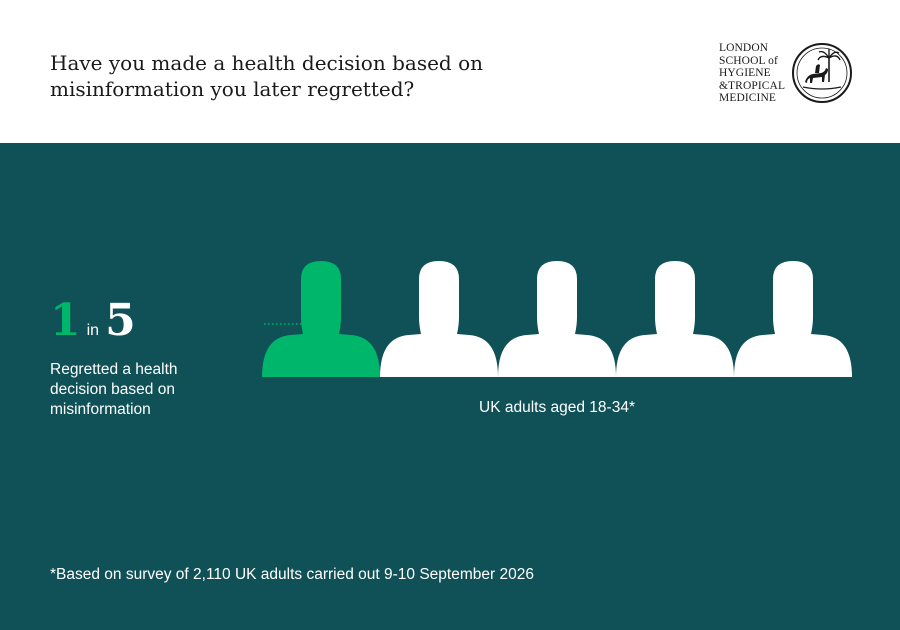 This screenshot has width=900, height=630. I want to click on people-figures, so click(557, 319).